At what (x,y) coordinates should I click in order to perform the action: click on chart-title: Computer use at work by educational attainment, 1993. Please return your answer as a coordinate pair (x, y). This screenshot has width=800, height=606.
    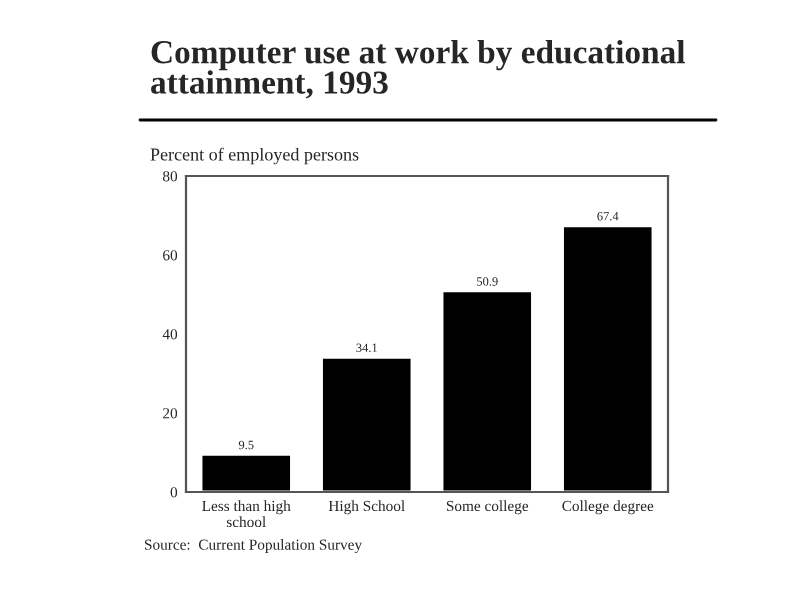
    Looking at the image, I should click on (418, 69).